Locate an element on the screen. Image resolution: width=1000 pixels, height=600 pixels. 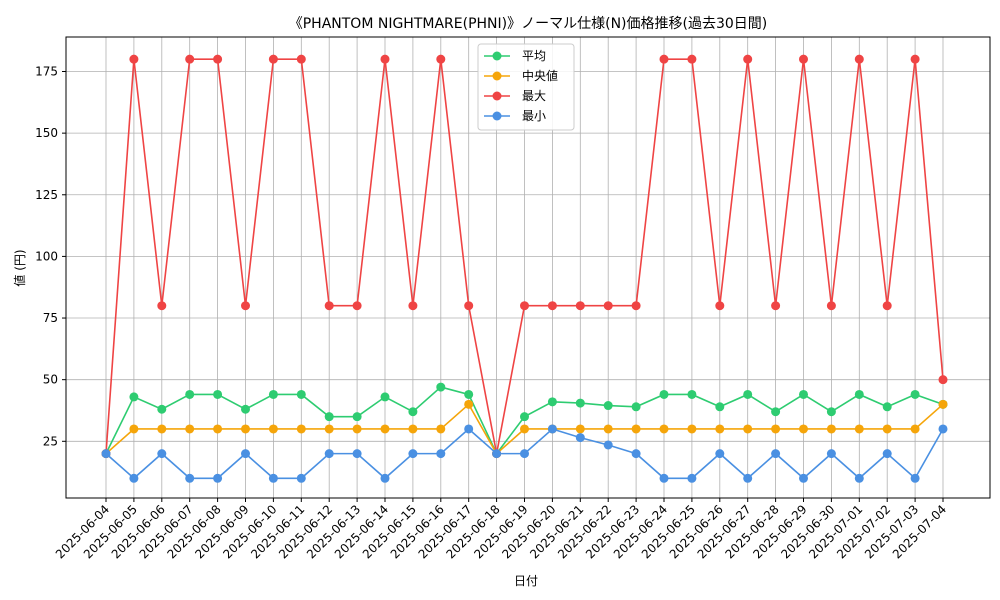
legend-item: 最小 is located at coordinates (515, 116).